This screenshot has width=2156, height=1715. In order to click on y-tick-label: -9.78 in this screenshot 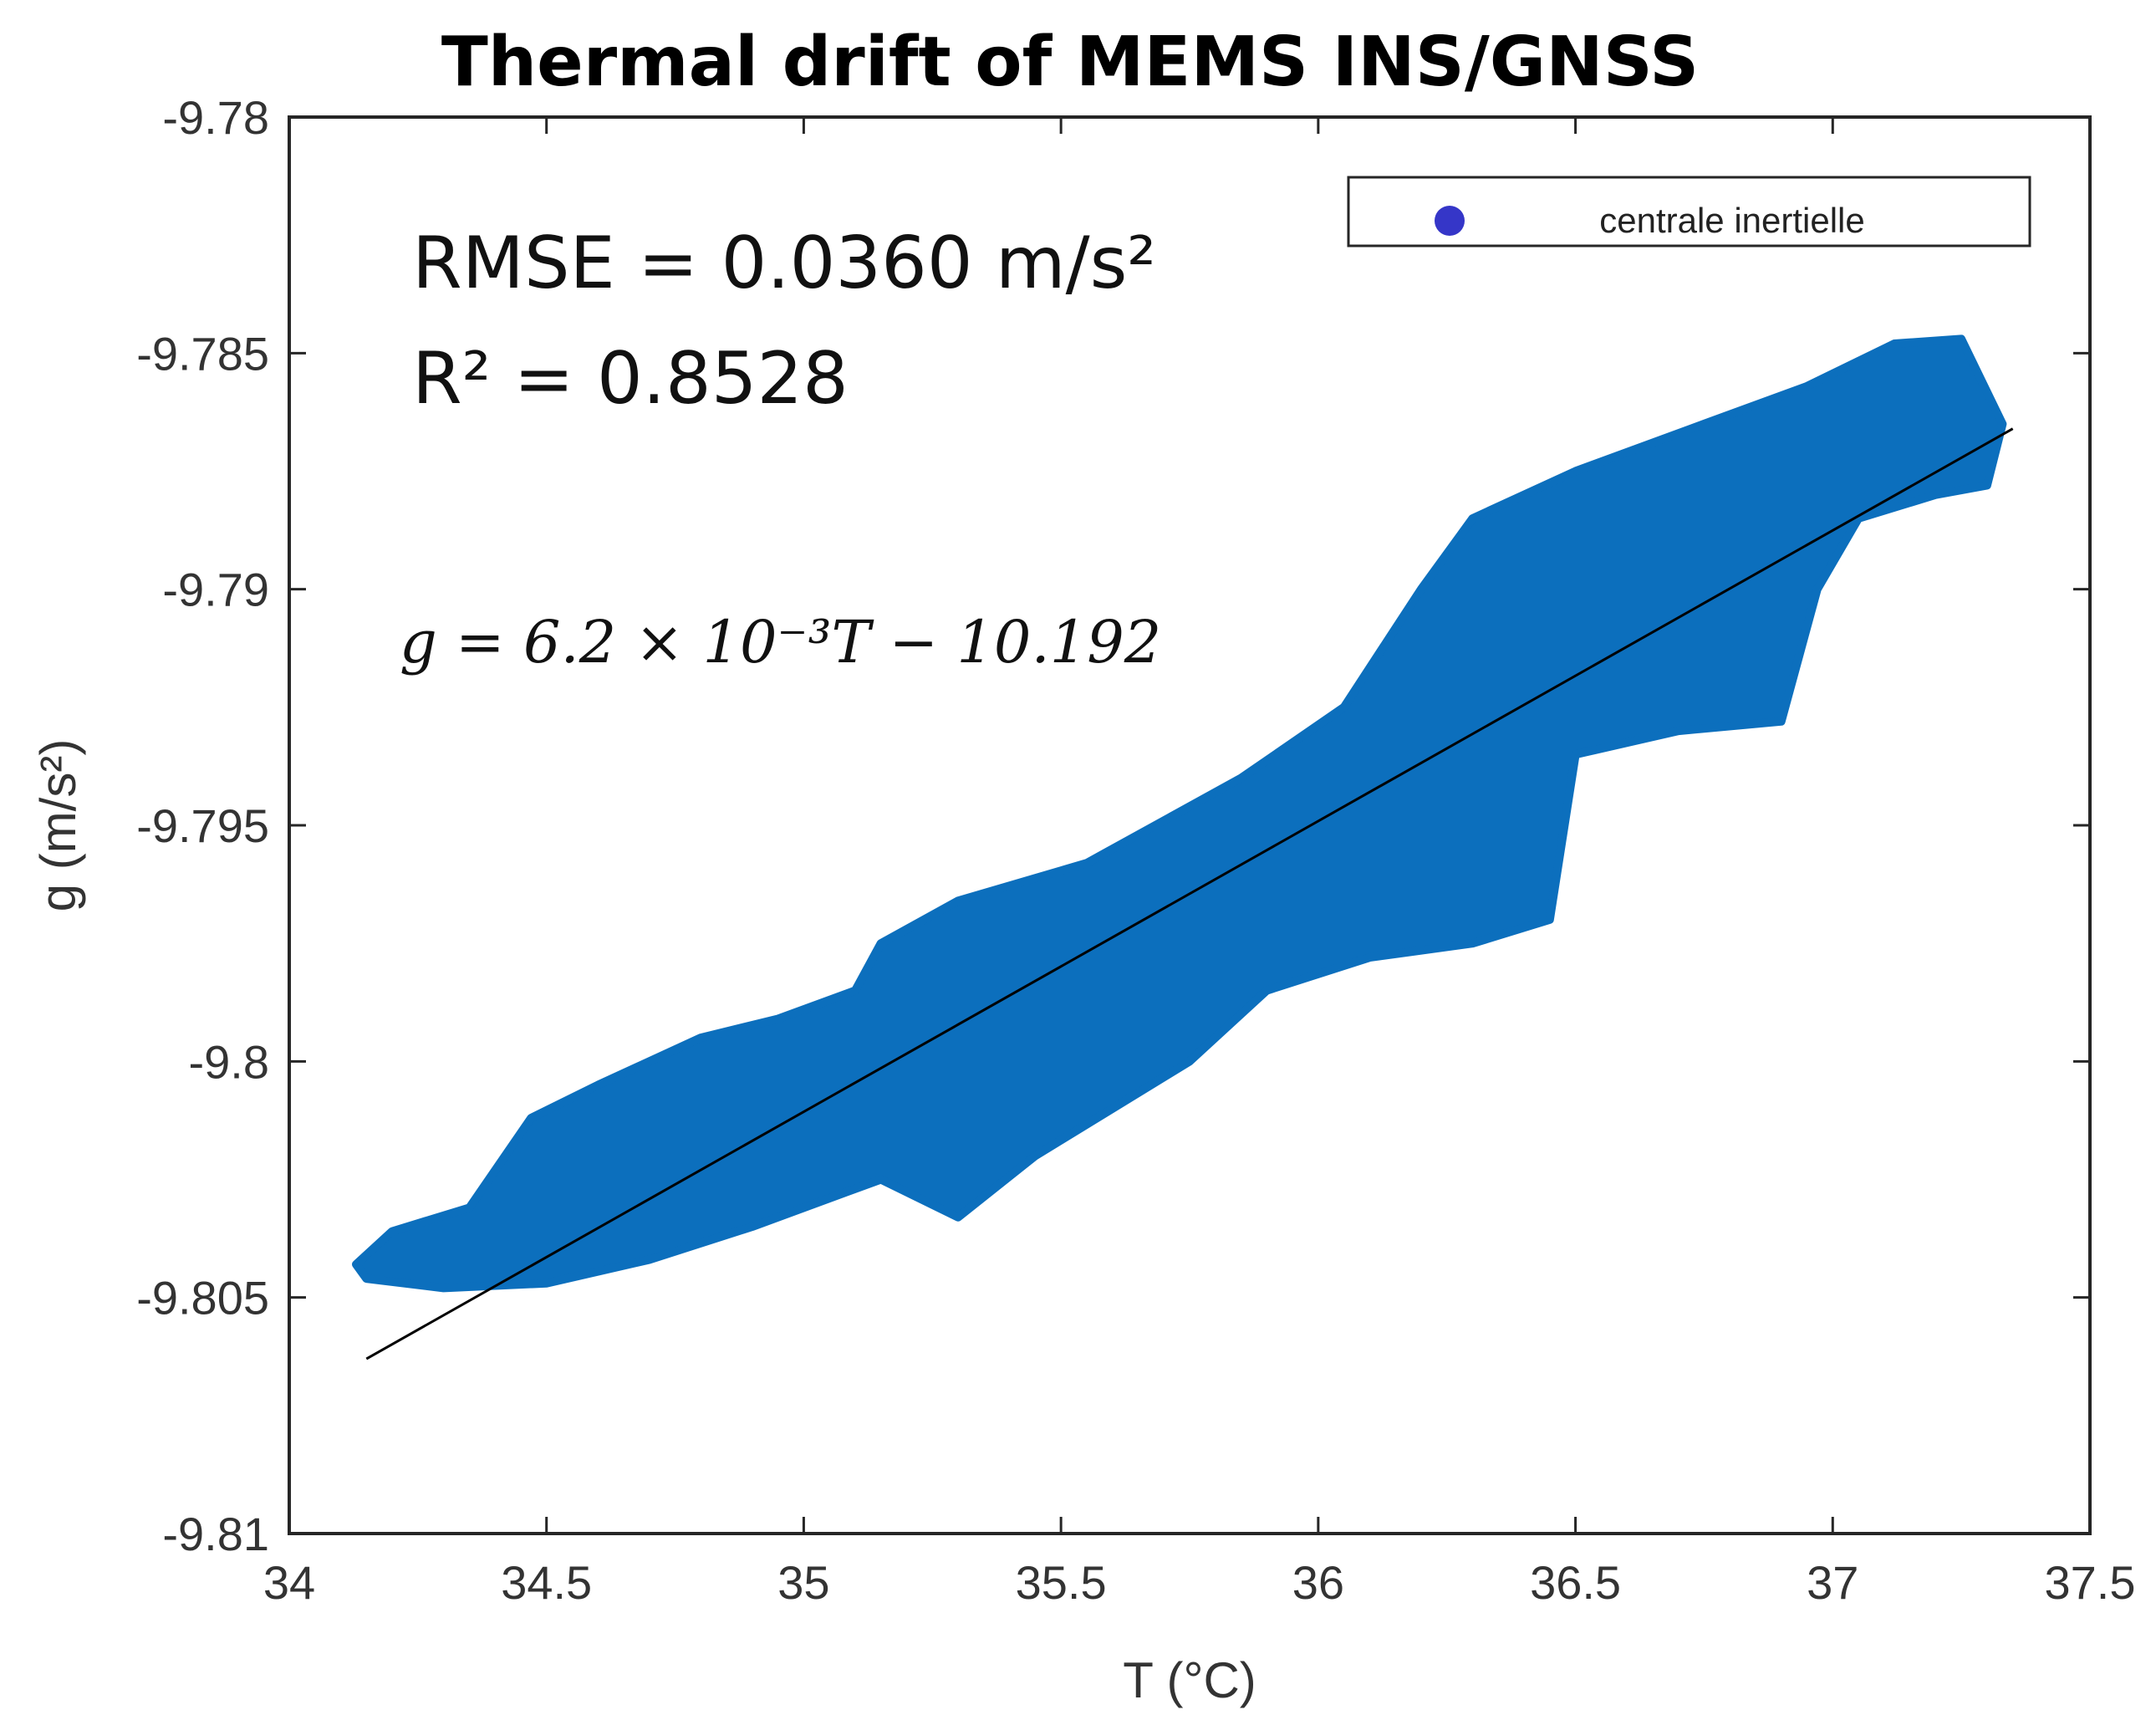, I will do `click(215, 117)`.